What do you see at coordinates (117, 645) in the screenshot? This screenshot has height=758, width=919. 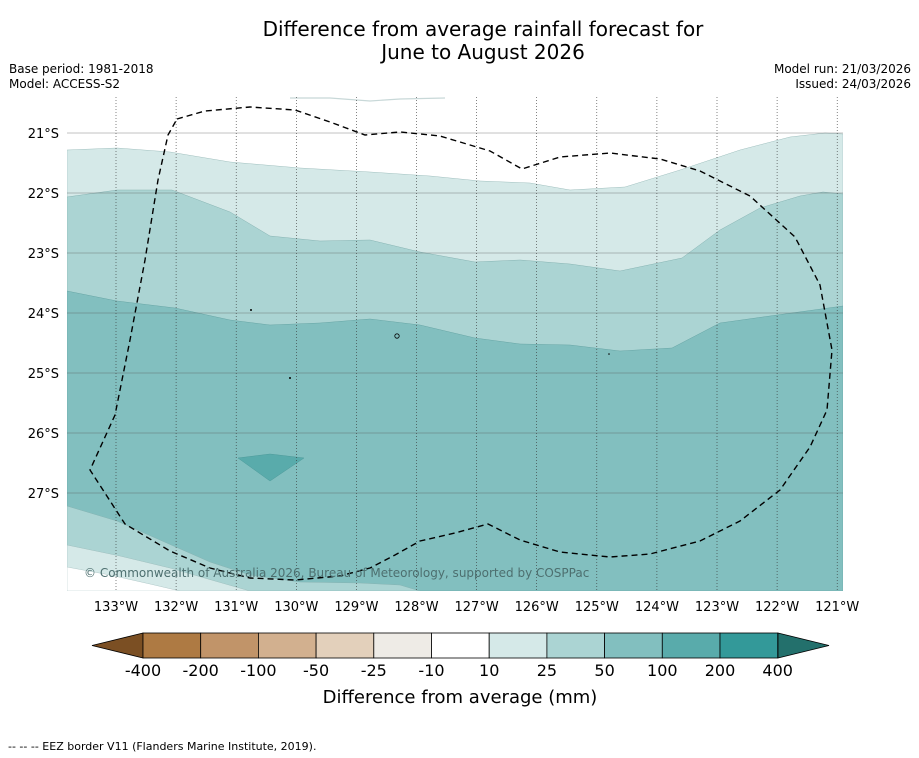 I see `colorbar-extend-low` at bounding box center [117, 645].